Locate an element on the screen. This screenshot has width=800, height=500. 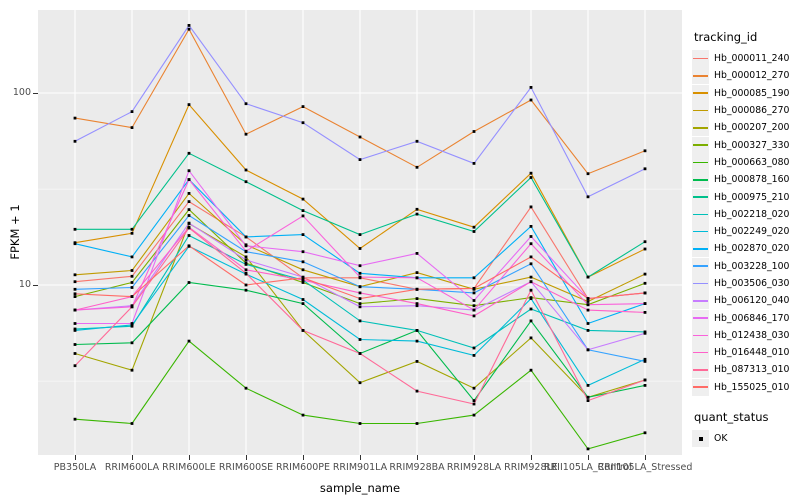
legend-item-Hb_003506_030: Hb_003506_030 is located at coordinates (745, 283).